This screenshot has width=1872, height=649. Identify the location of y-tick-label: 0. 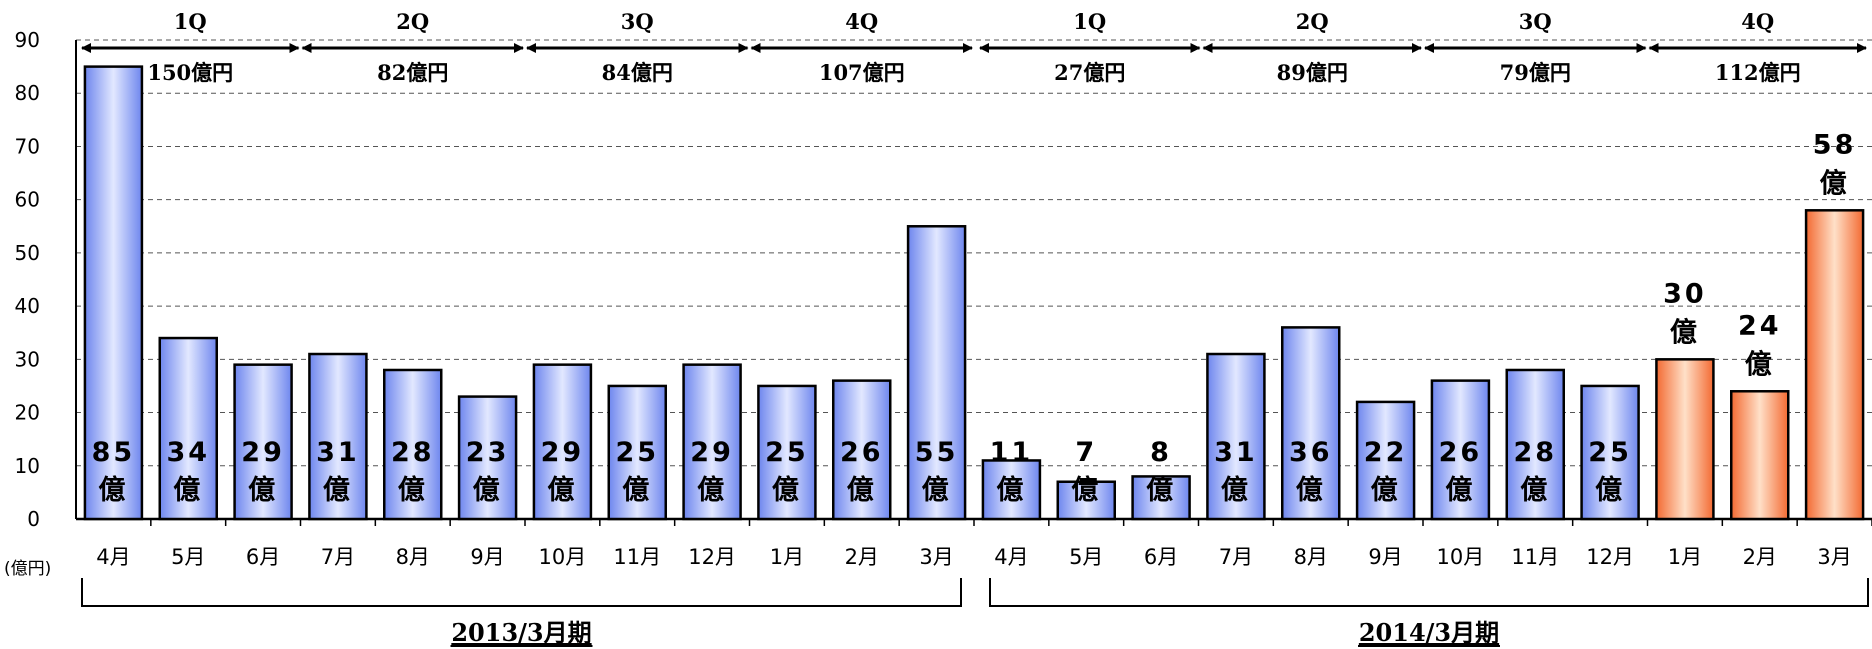
(33, 519).